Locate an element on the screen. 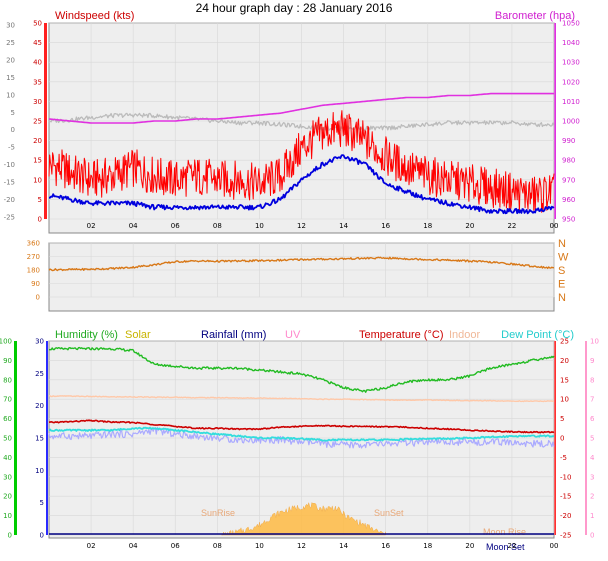 Image resolution: width=608 pixels, height=561 pixels. moonset-annotation: Moon Set is located at coordinates (505, 547).